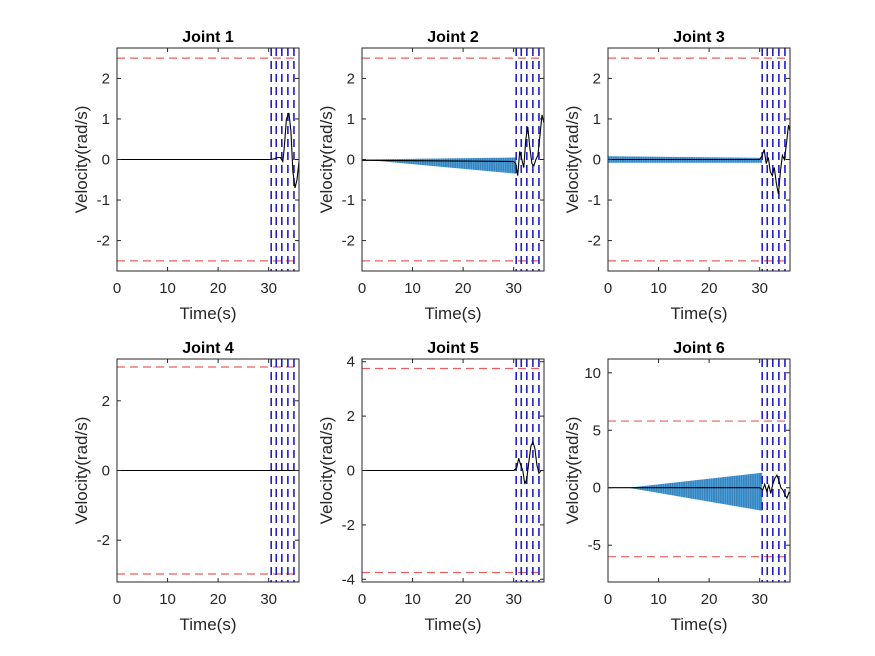 This screenshot has height=656, width=875. Describe the element at coordinates (208, 37) in the screenshot. I see `subplot-title: Joint 1` at that location.